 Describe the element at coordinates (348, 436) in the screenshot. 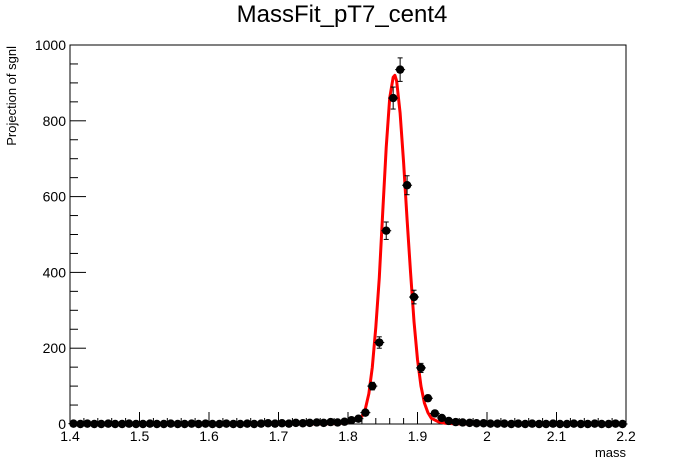

I see `x-tick-label: 1.8` at that location.